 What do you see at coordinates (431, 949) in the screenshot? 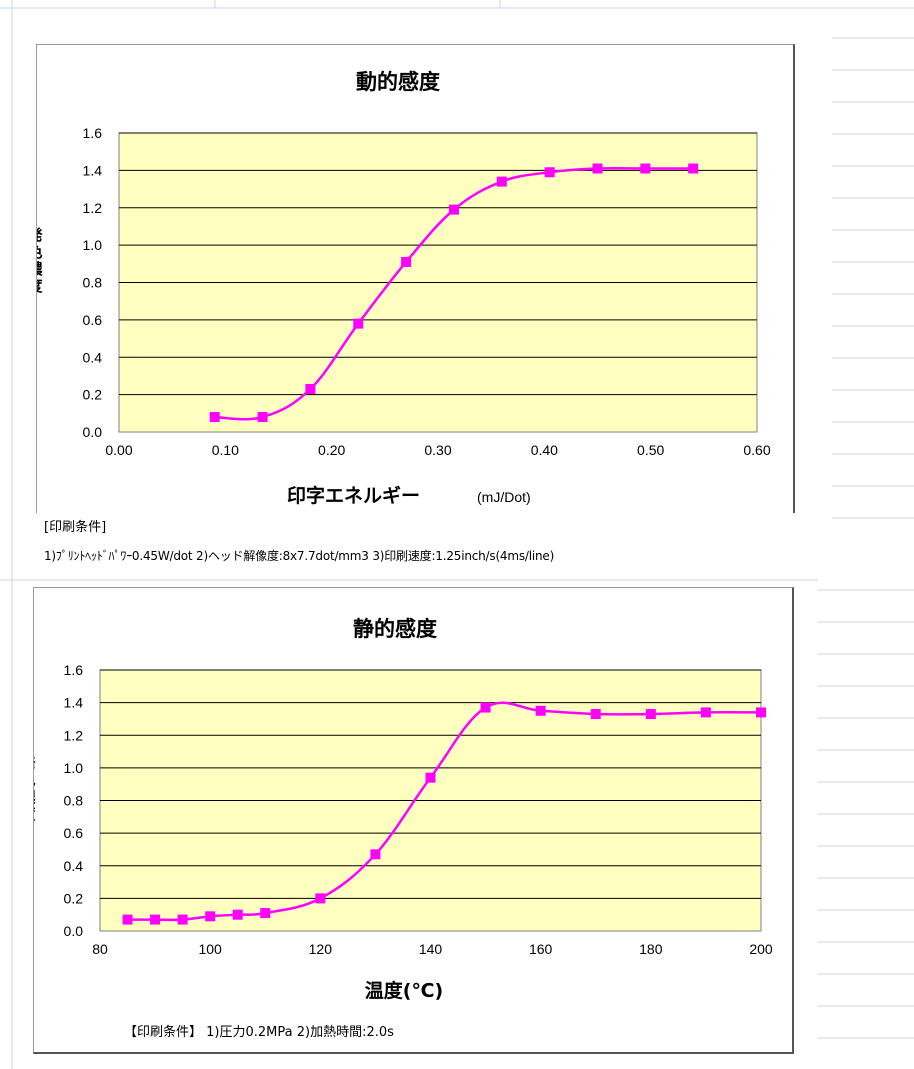
I see `x-tick-label: 140` at bounding box center [431, 949].